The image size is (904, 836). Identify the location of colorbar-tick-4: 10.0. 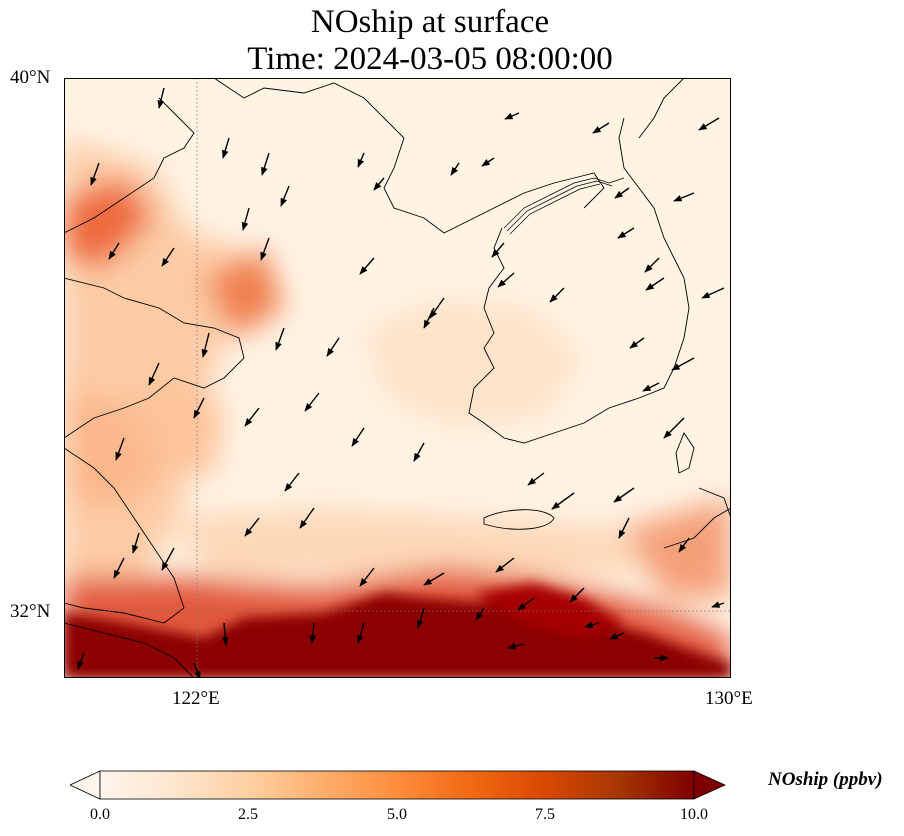
(694, 814).